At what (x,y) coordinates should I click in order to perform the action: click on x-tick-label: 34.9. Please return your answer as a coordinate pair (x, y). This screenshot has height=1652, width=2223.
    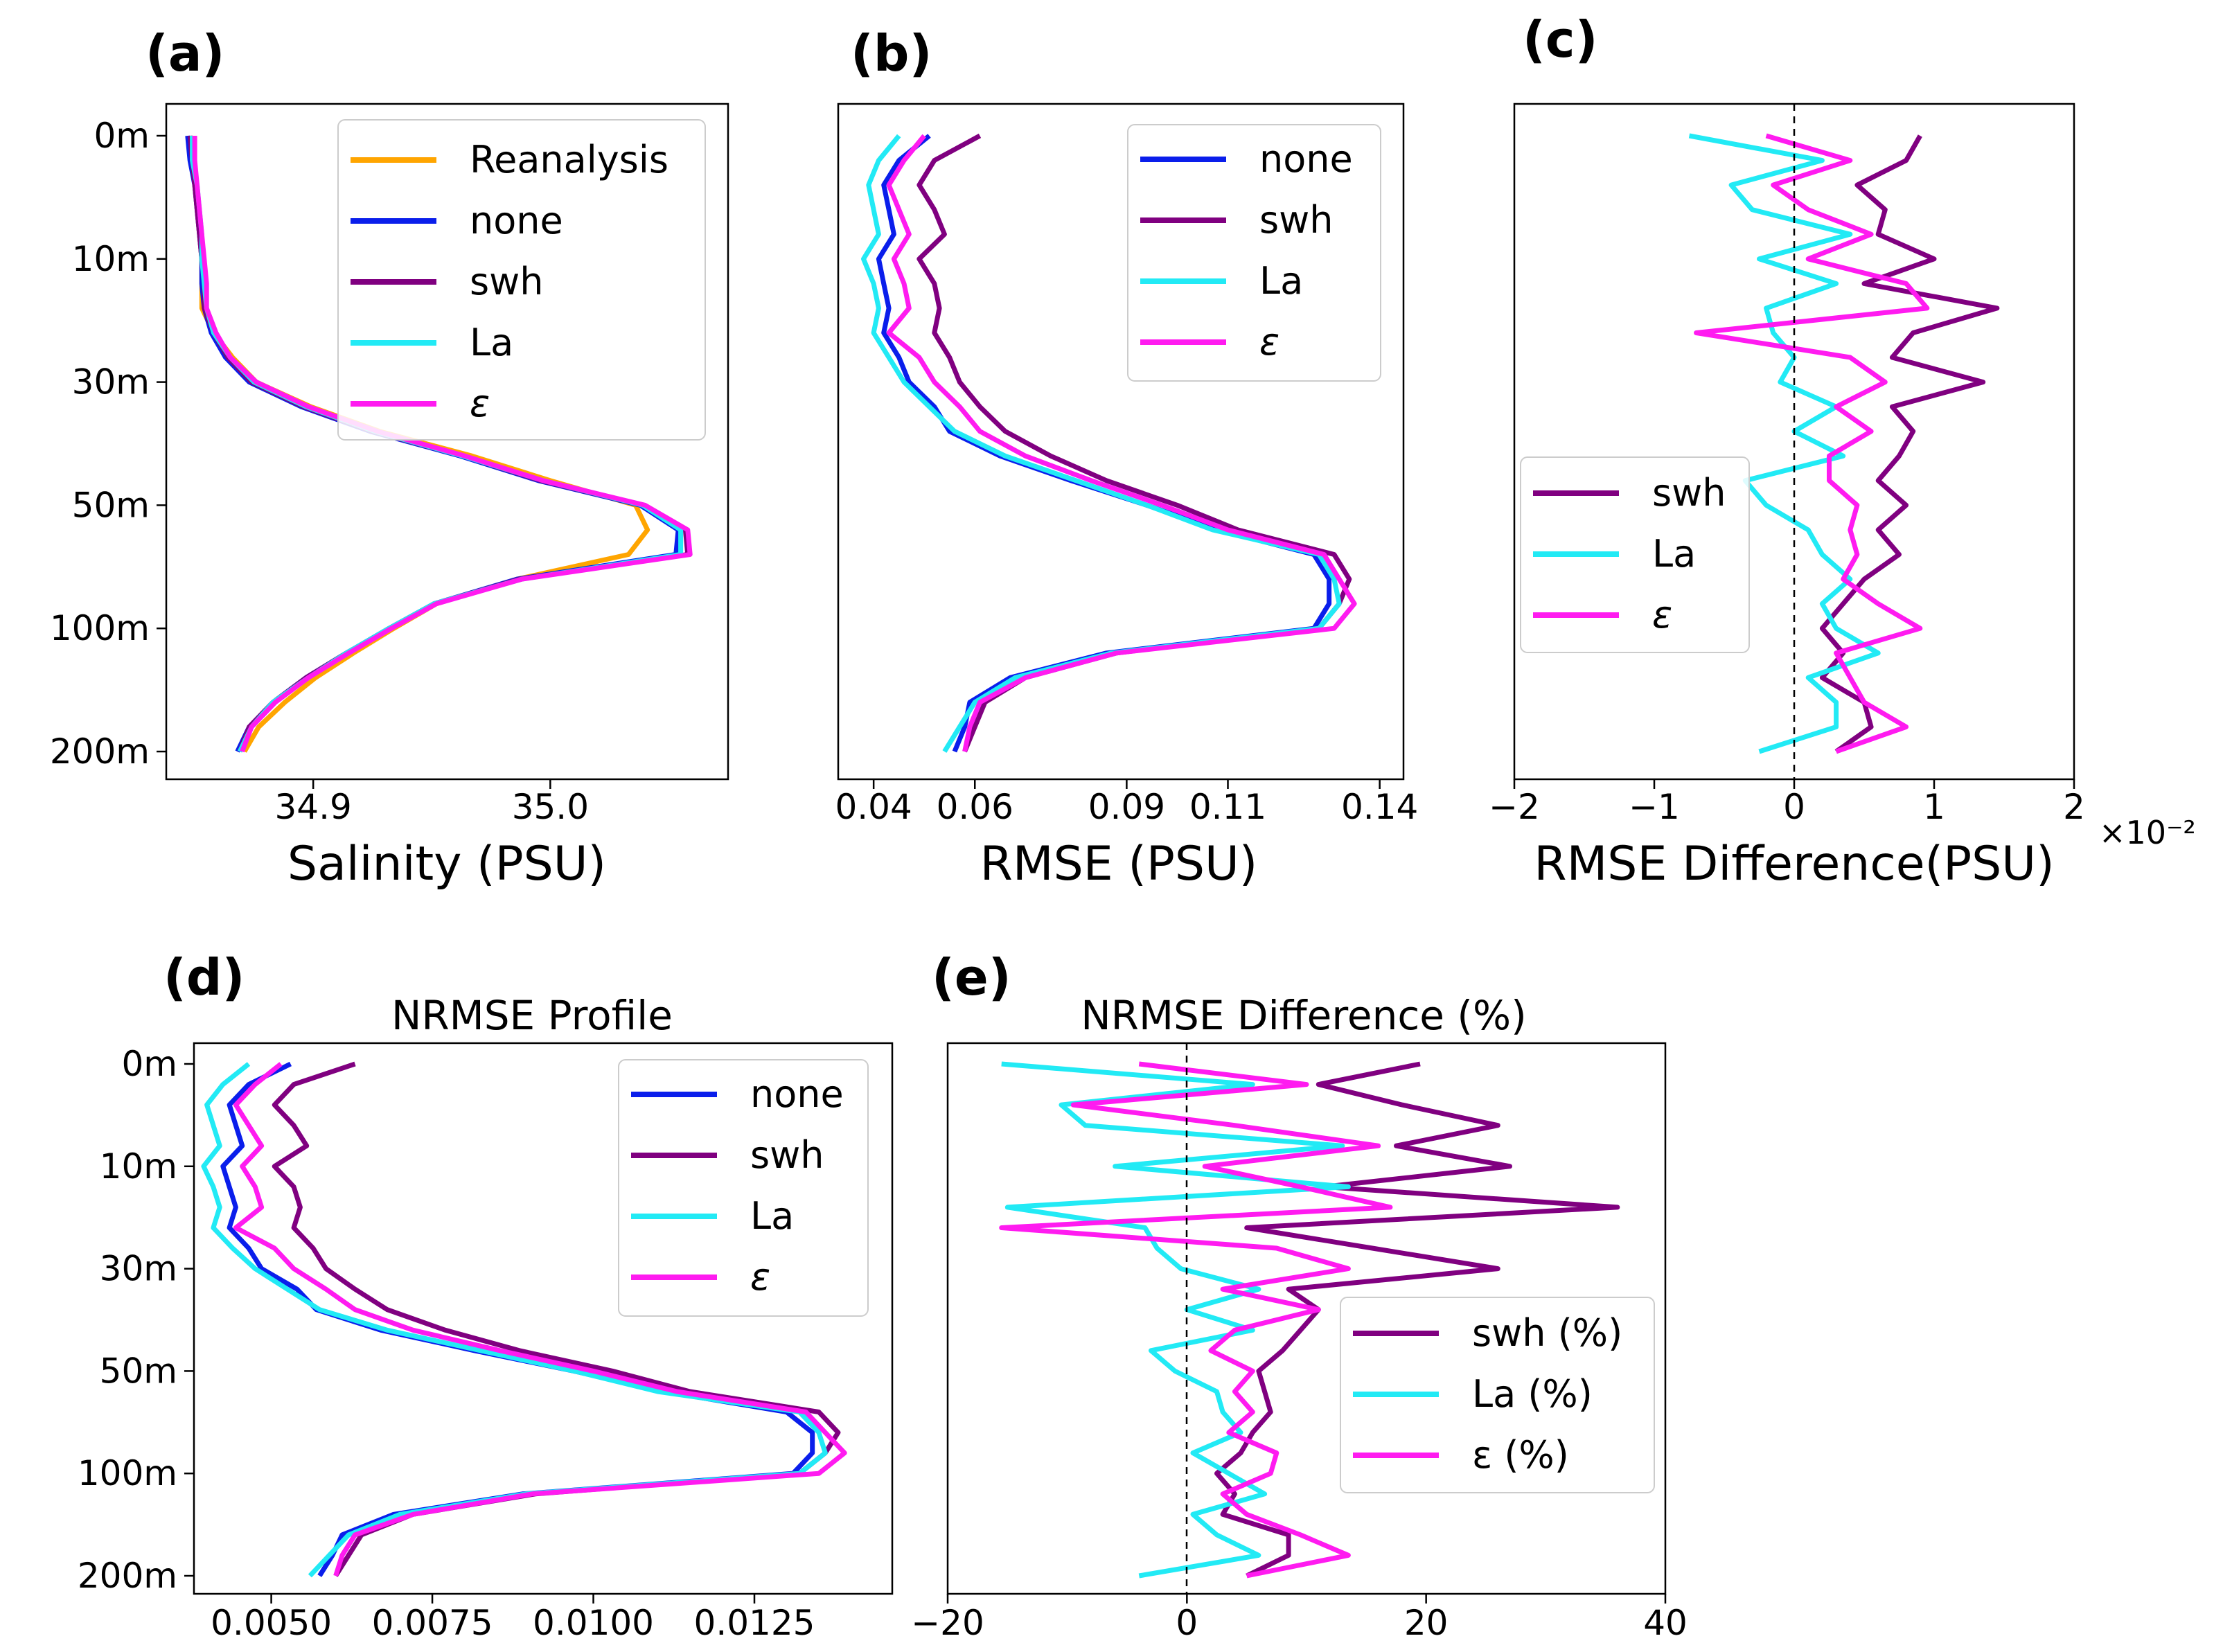
    Looking at the image, I should click on (312, 807).